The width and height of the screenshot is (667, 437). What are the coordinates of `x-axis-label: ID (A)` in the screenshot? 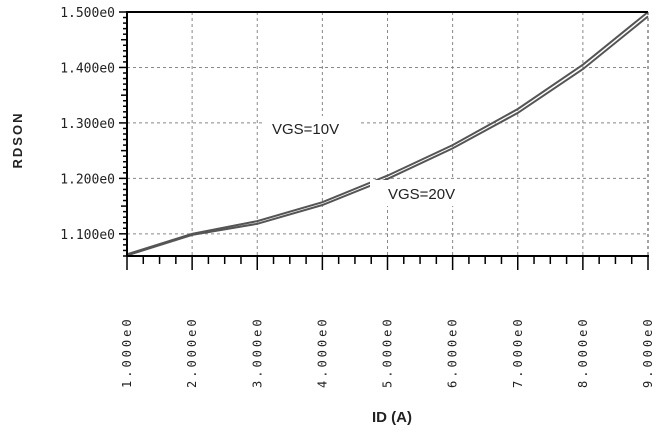 It's located at (392, 417).